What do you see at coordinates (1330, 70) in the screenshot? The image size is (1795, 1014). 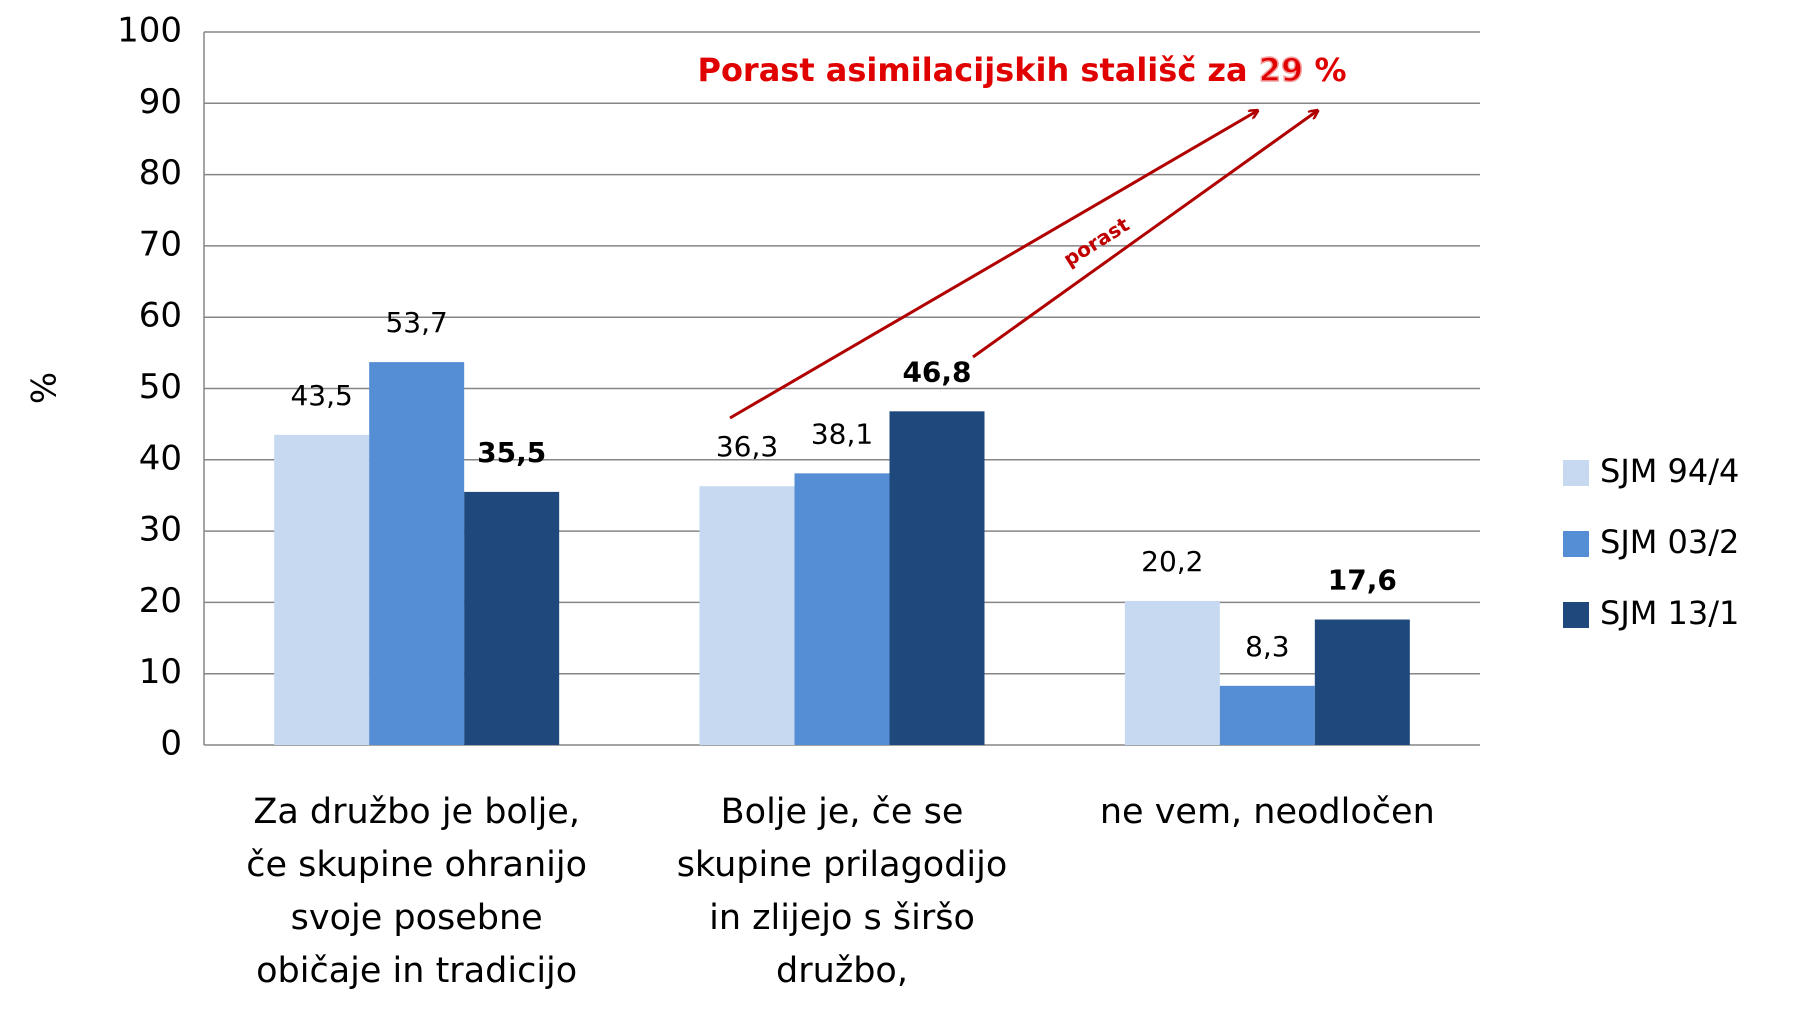 I see `annotation-text: %` at bounding box center [1330, 70].